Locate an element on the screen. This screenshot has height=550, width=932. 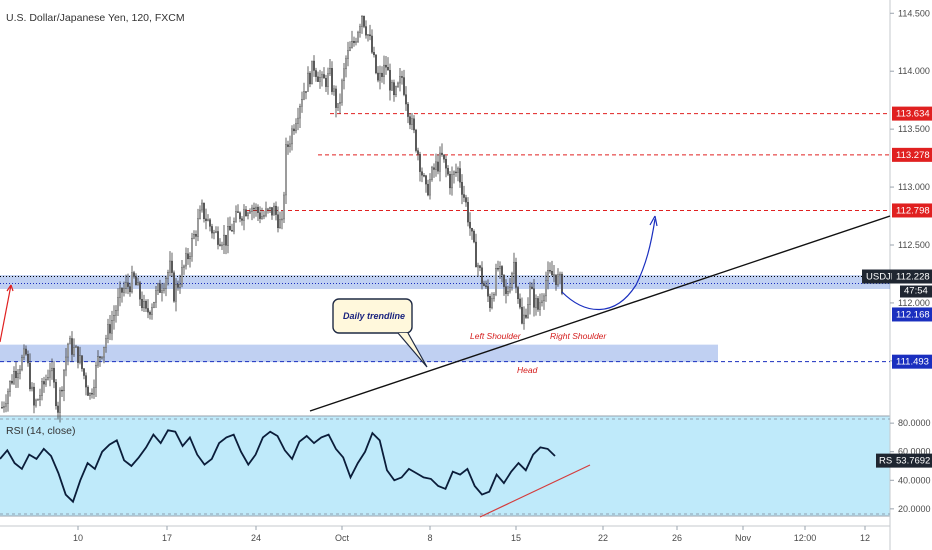
projection-arrow is located at coordinates (608, 264).